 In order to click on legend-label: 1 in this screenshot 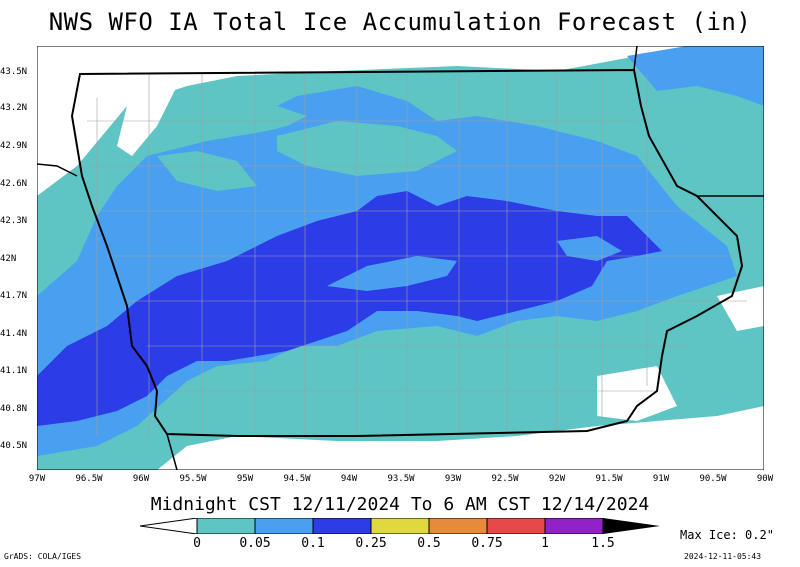, I will do `click(545, 543)`.